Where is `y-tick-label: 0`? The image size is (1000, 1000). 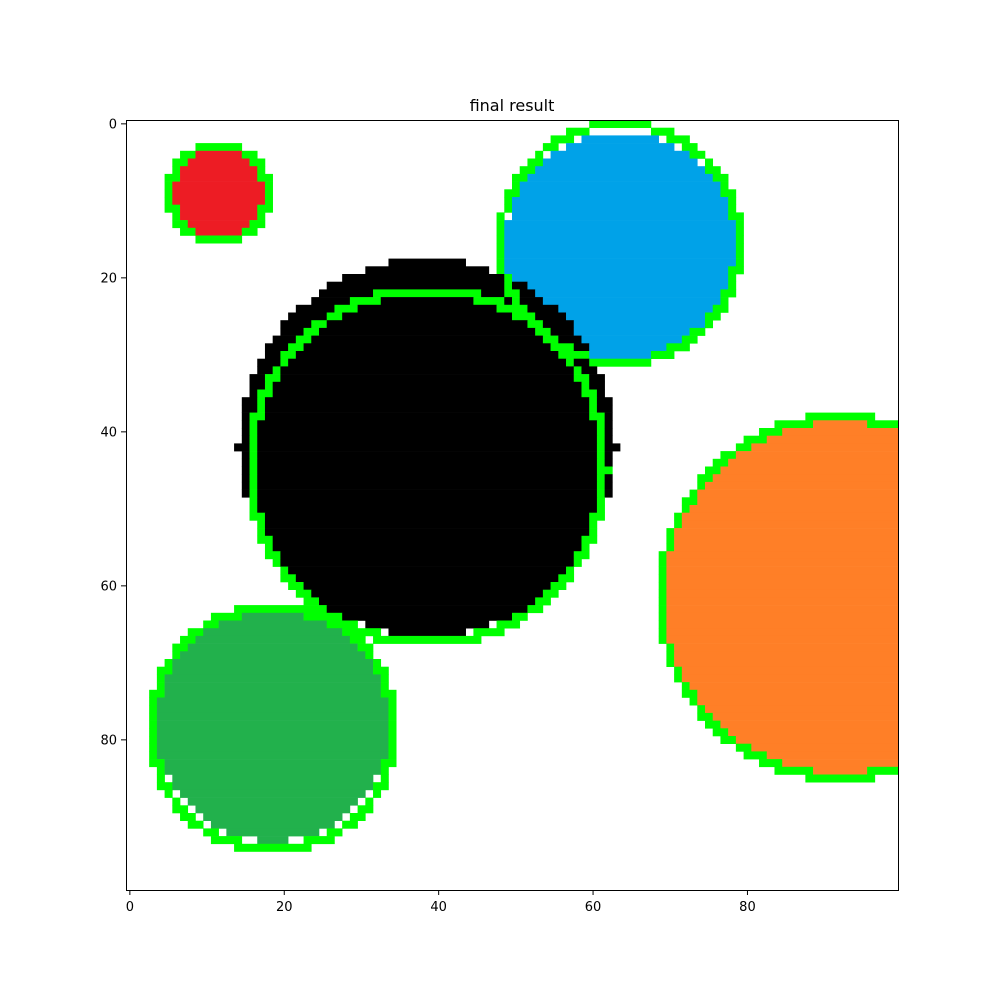
y-tick-label: 0 is located at coordinates (113, 124).